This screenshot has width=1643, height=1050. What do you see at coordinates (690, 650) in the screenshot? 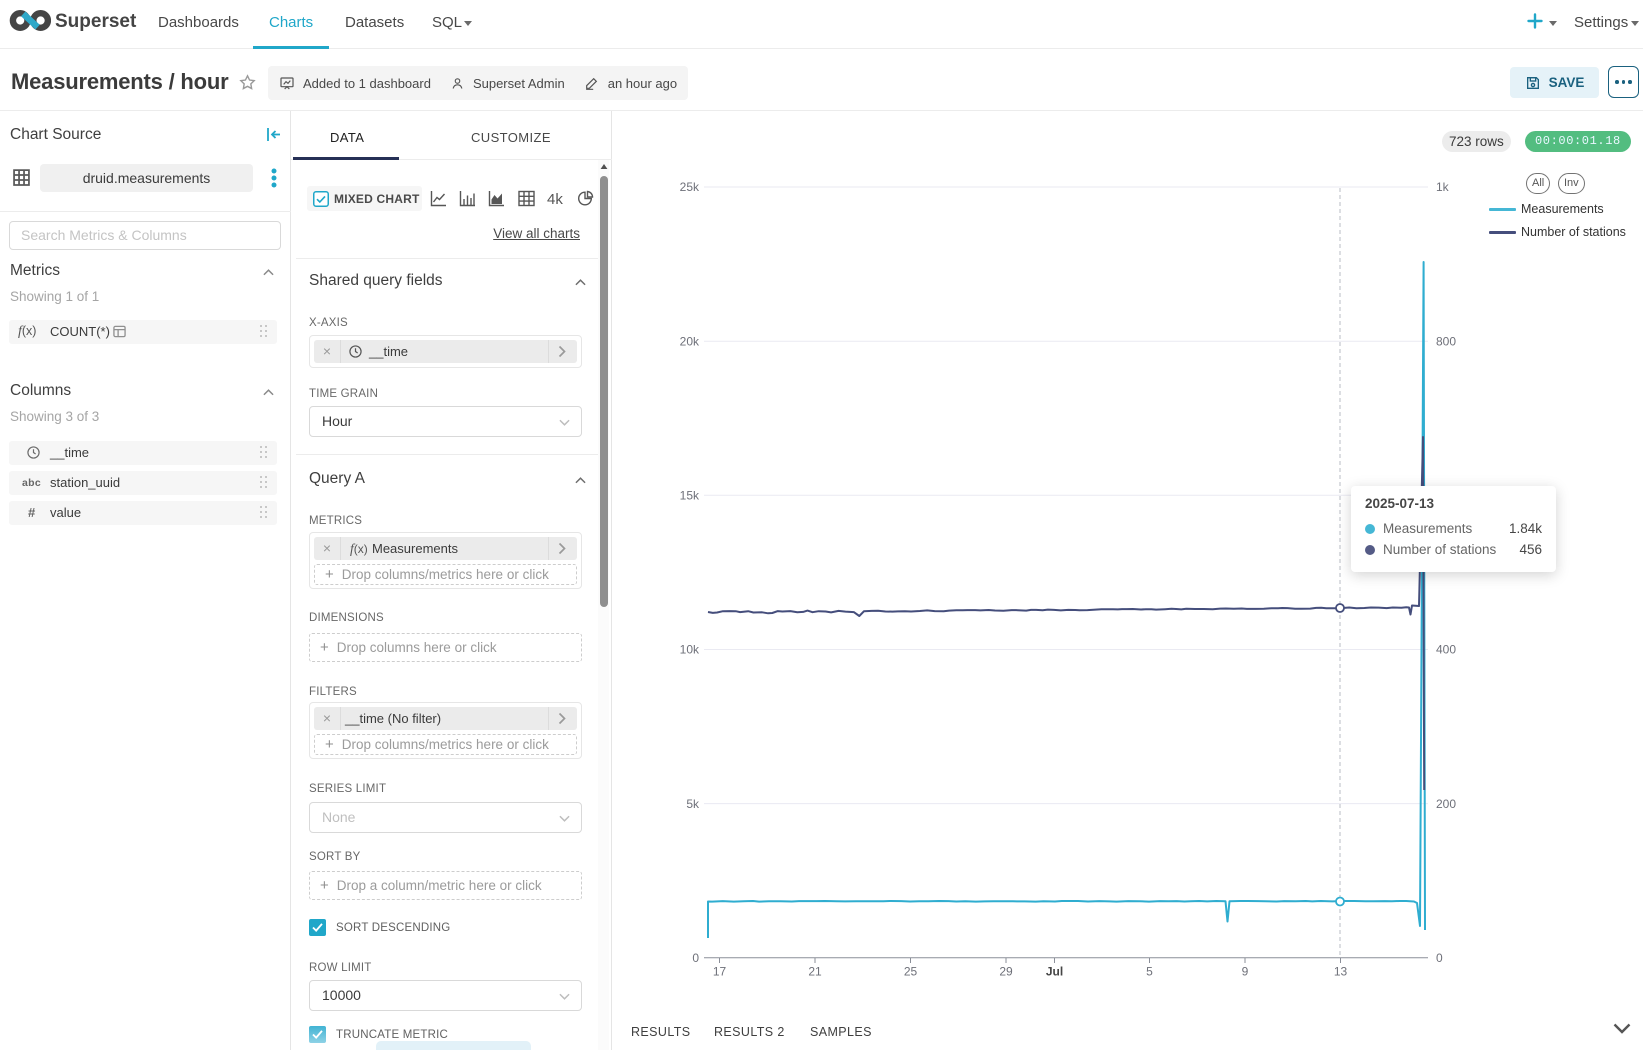
I see `svg-text: 10k` at bounding box center [690, 650].